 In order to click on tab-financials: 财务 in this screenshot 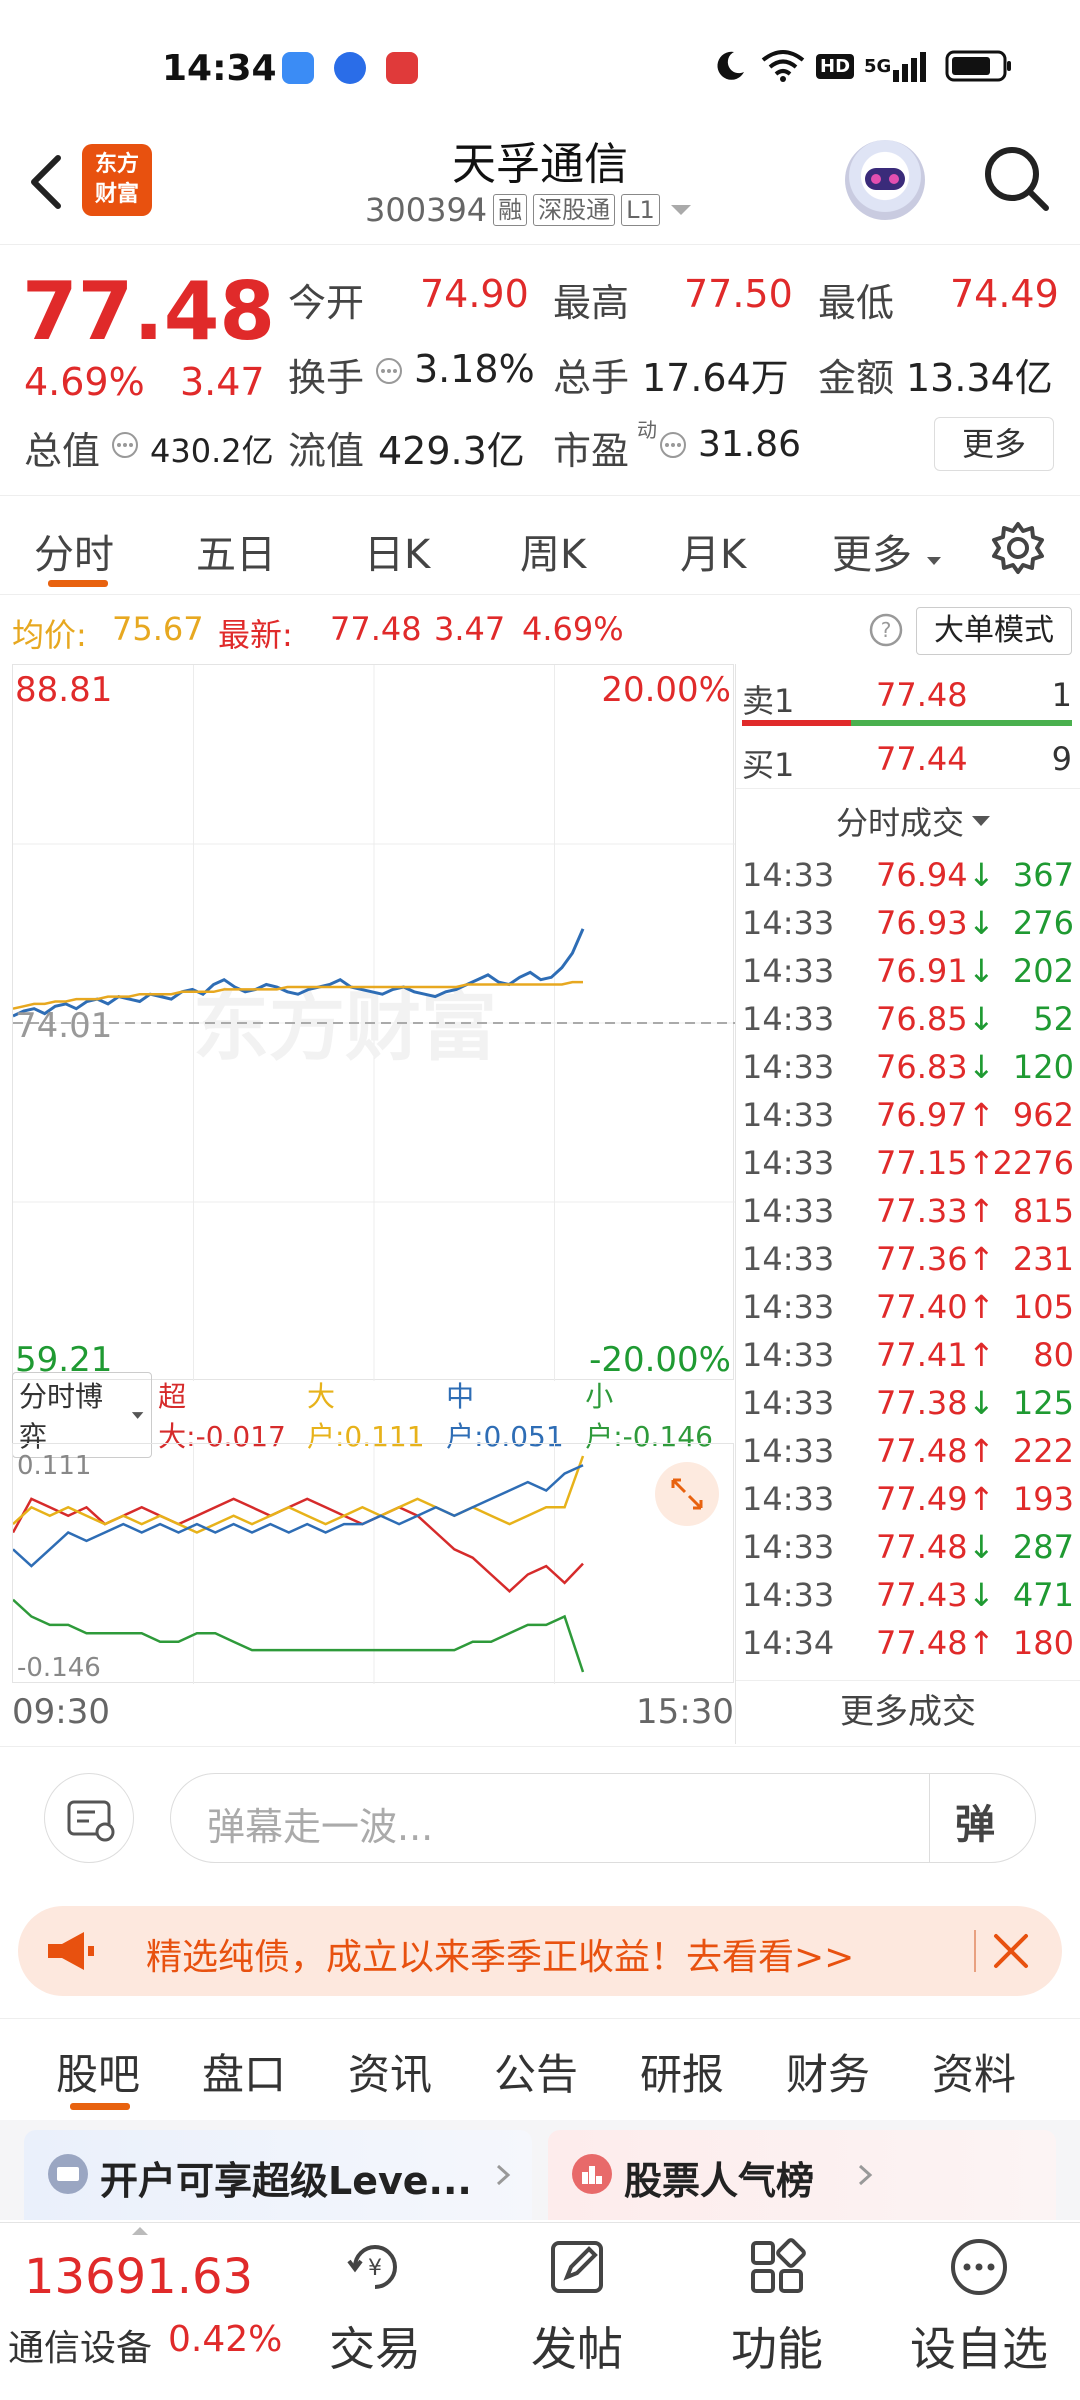, I will do `click(828, 2074)`.